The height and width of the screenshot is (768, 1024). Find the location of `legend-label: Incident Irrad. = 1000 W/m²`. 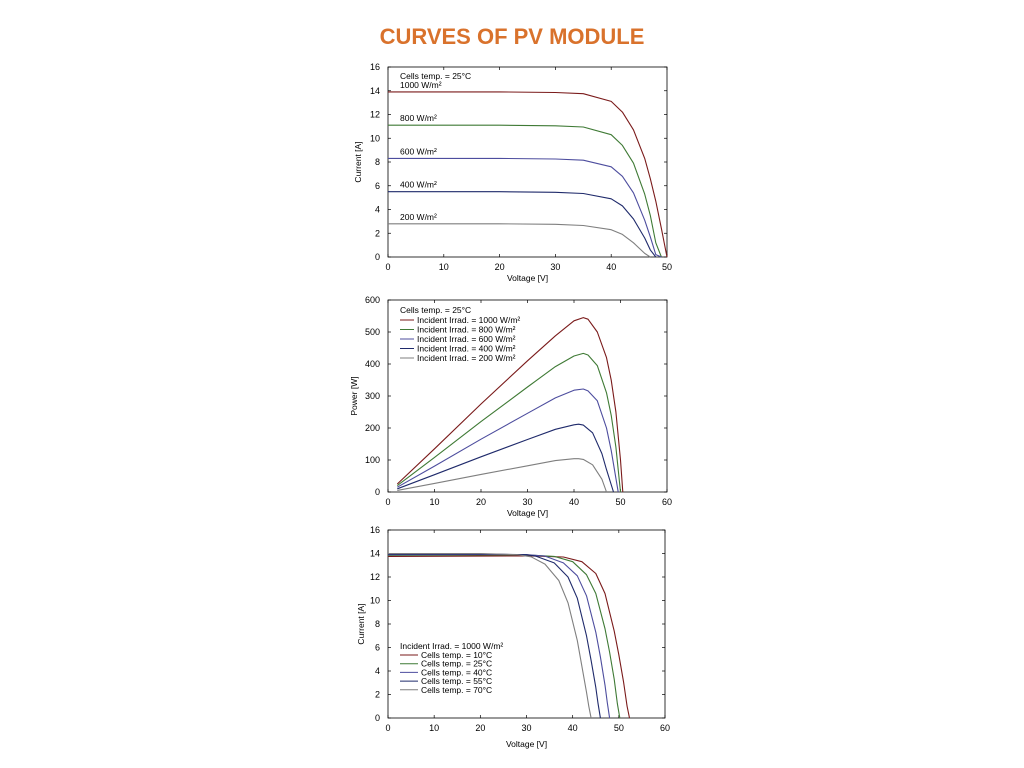

legend-label: Incident Irrad. = 1000 W/m² is located at coordinates (468, 320).